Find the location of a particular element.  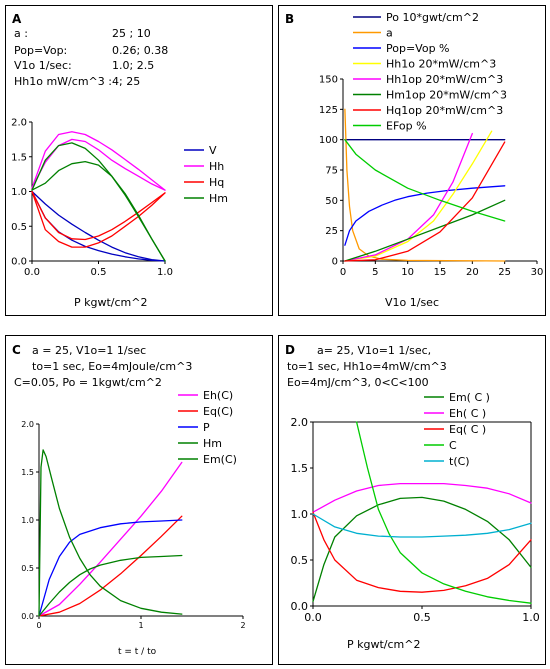

x-tick-label: 0.5 is located at coordinates (99, 272).